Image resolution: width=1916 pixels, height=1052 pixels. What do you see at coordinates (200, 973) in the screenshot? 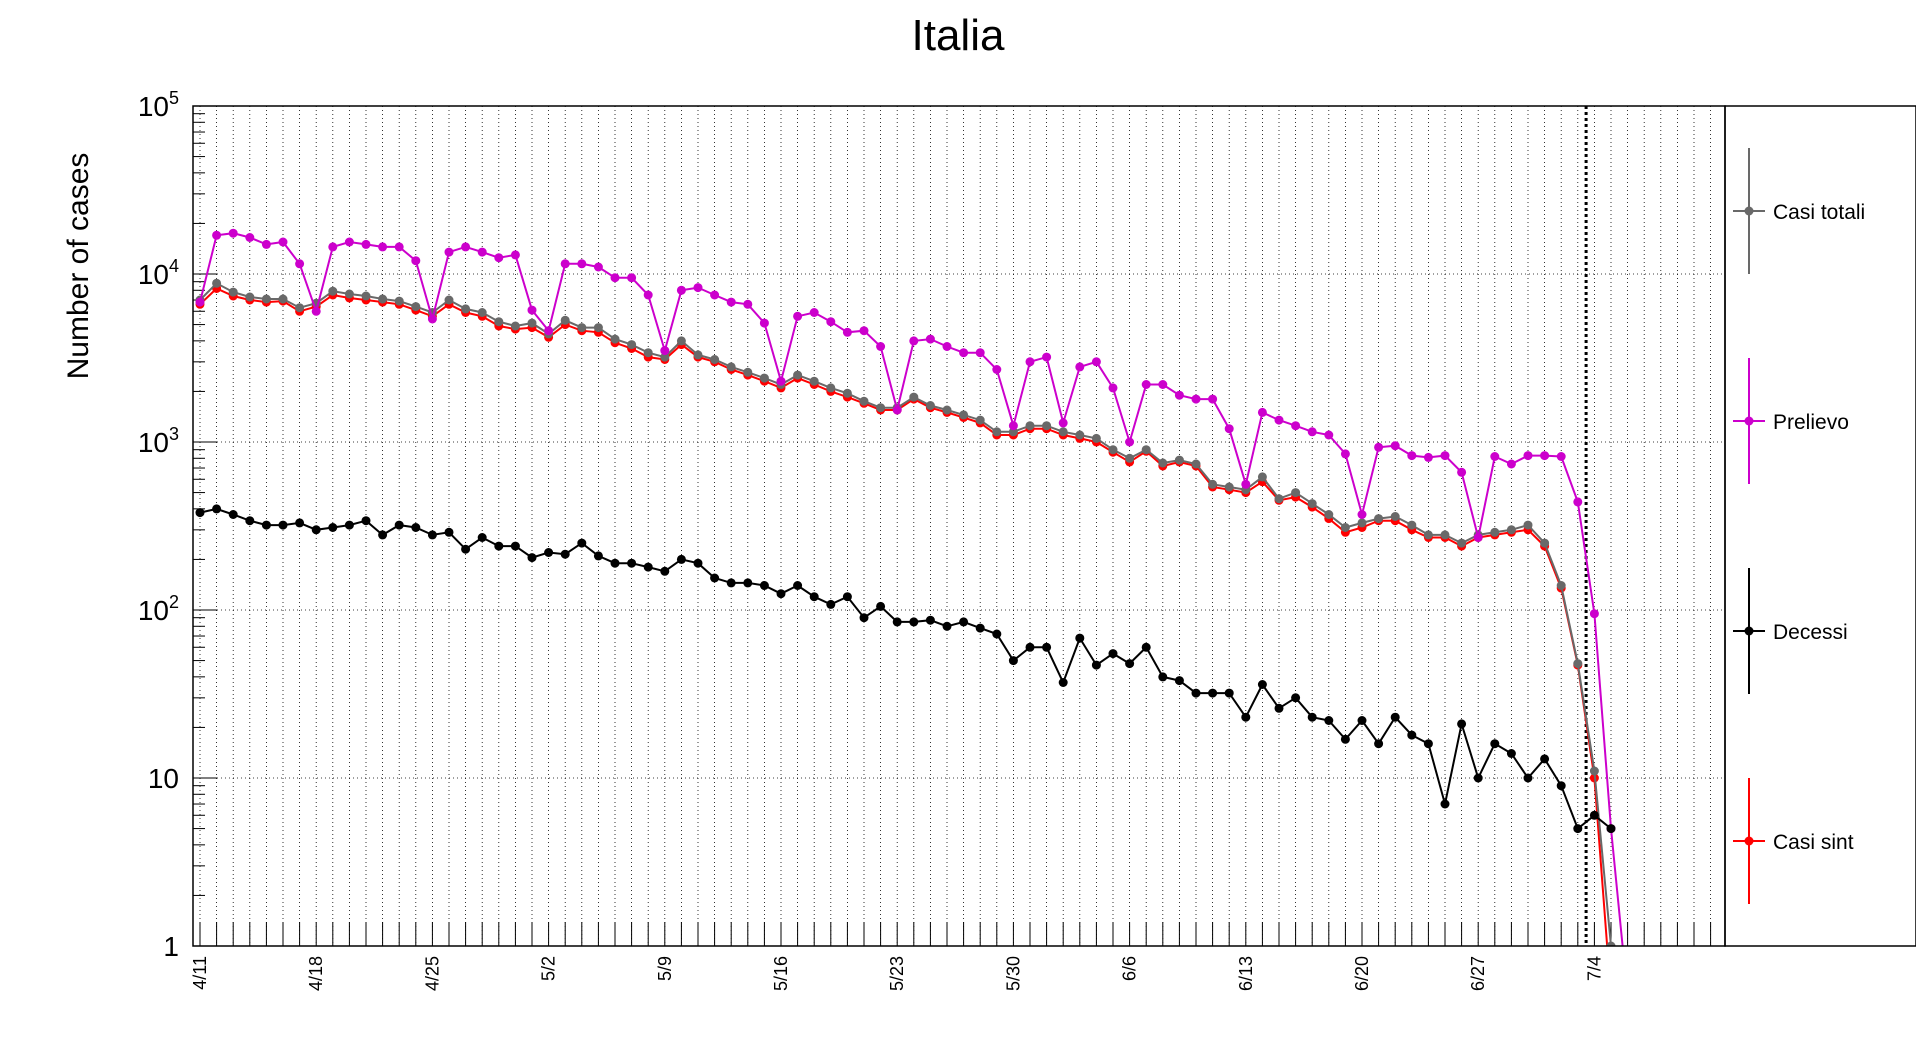
I see `x-tick-label: 4/11` at bounding box center [200, 973].